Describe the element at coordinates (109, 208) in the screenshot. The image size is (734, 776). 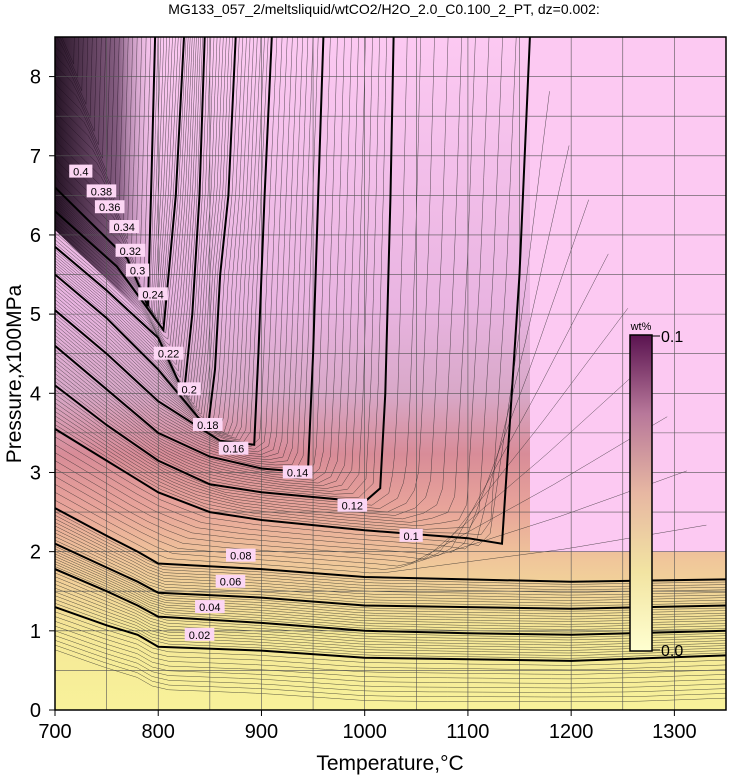
I see `contour-label: 0.36` at that location.